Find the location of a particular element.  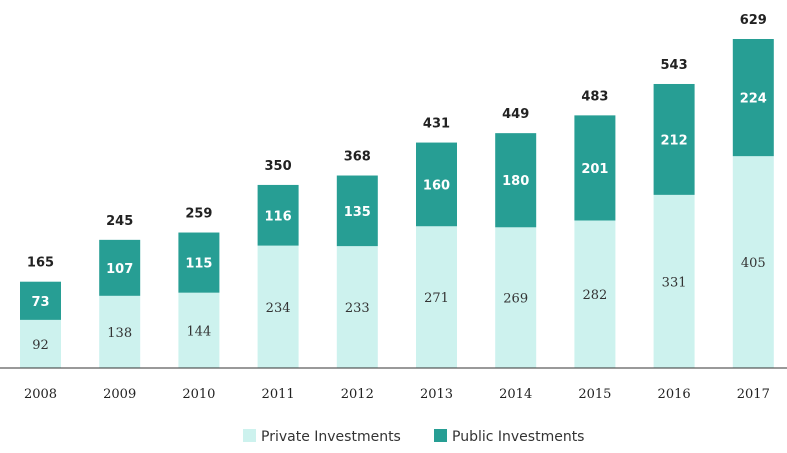

public-value-label: 107 is located at coordinates (119, 269).